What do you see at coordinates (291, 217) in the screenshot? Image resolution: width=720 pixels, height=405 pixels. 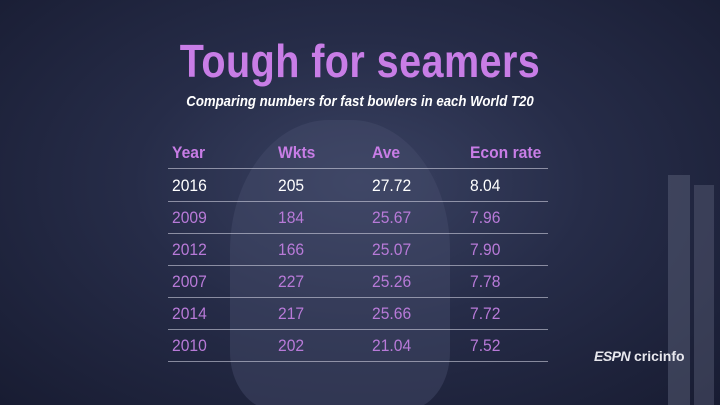 I see `table-cell: 184` at bounding box center [291, 217].